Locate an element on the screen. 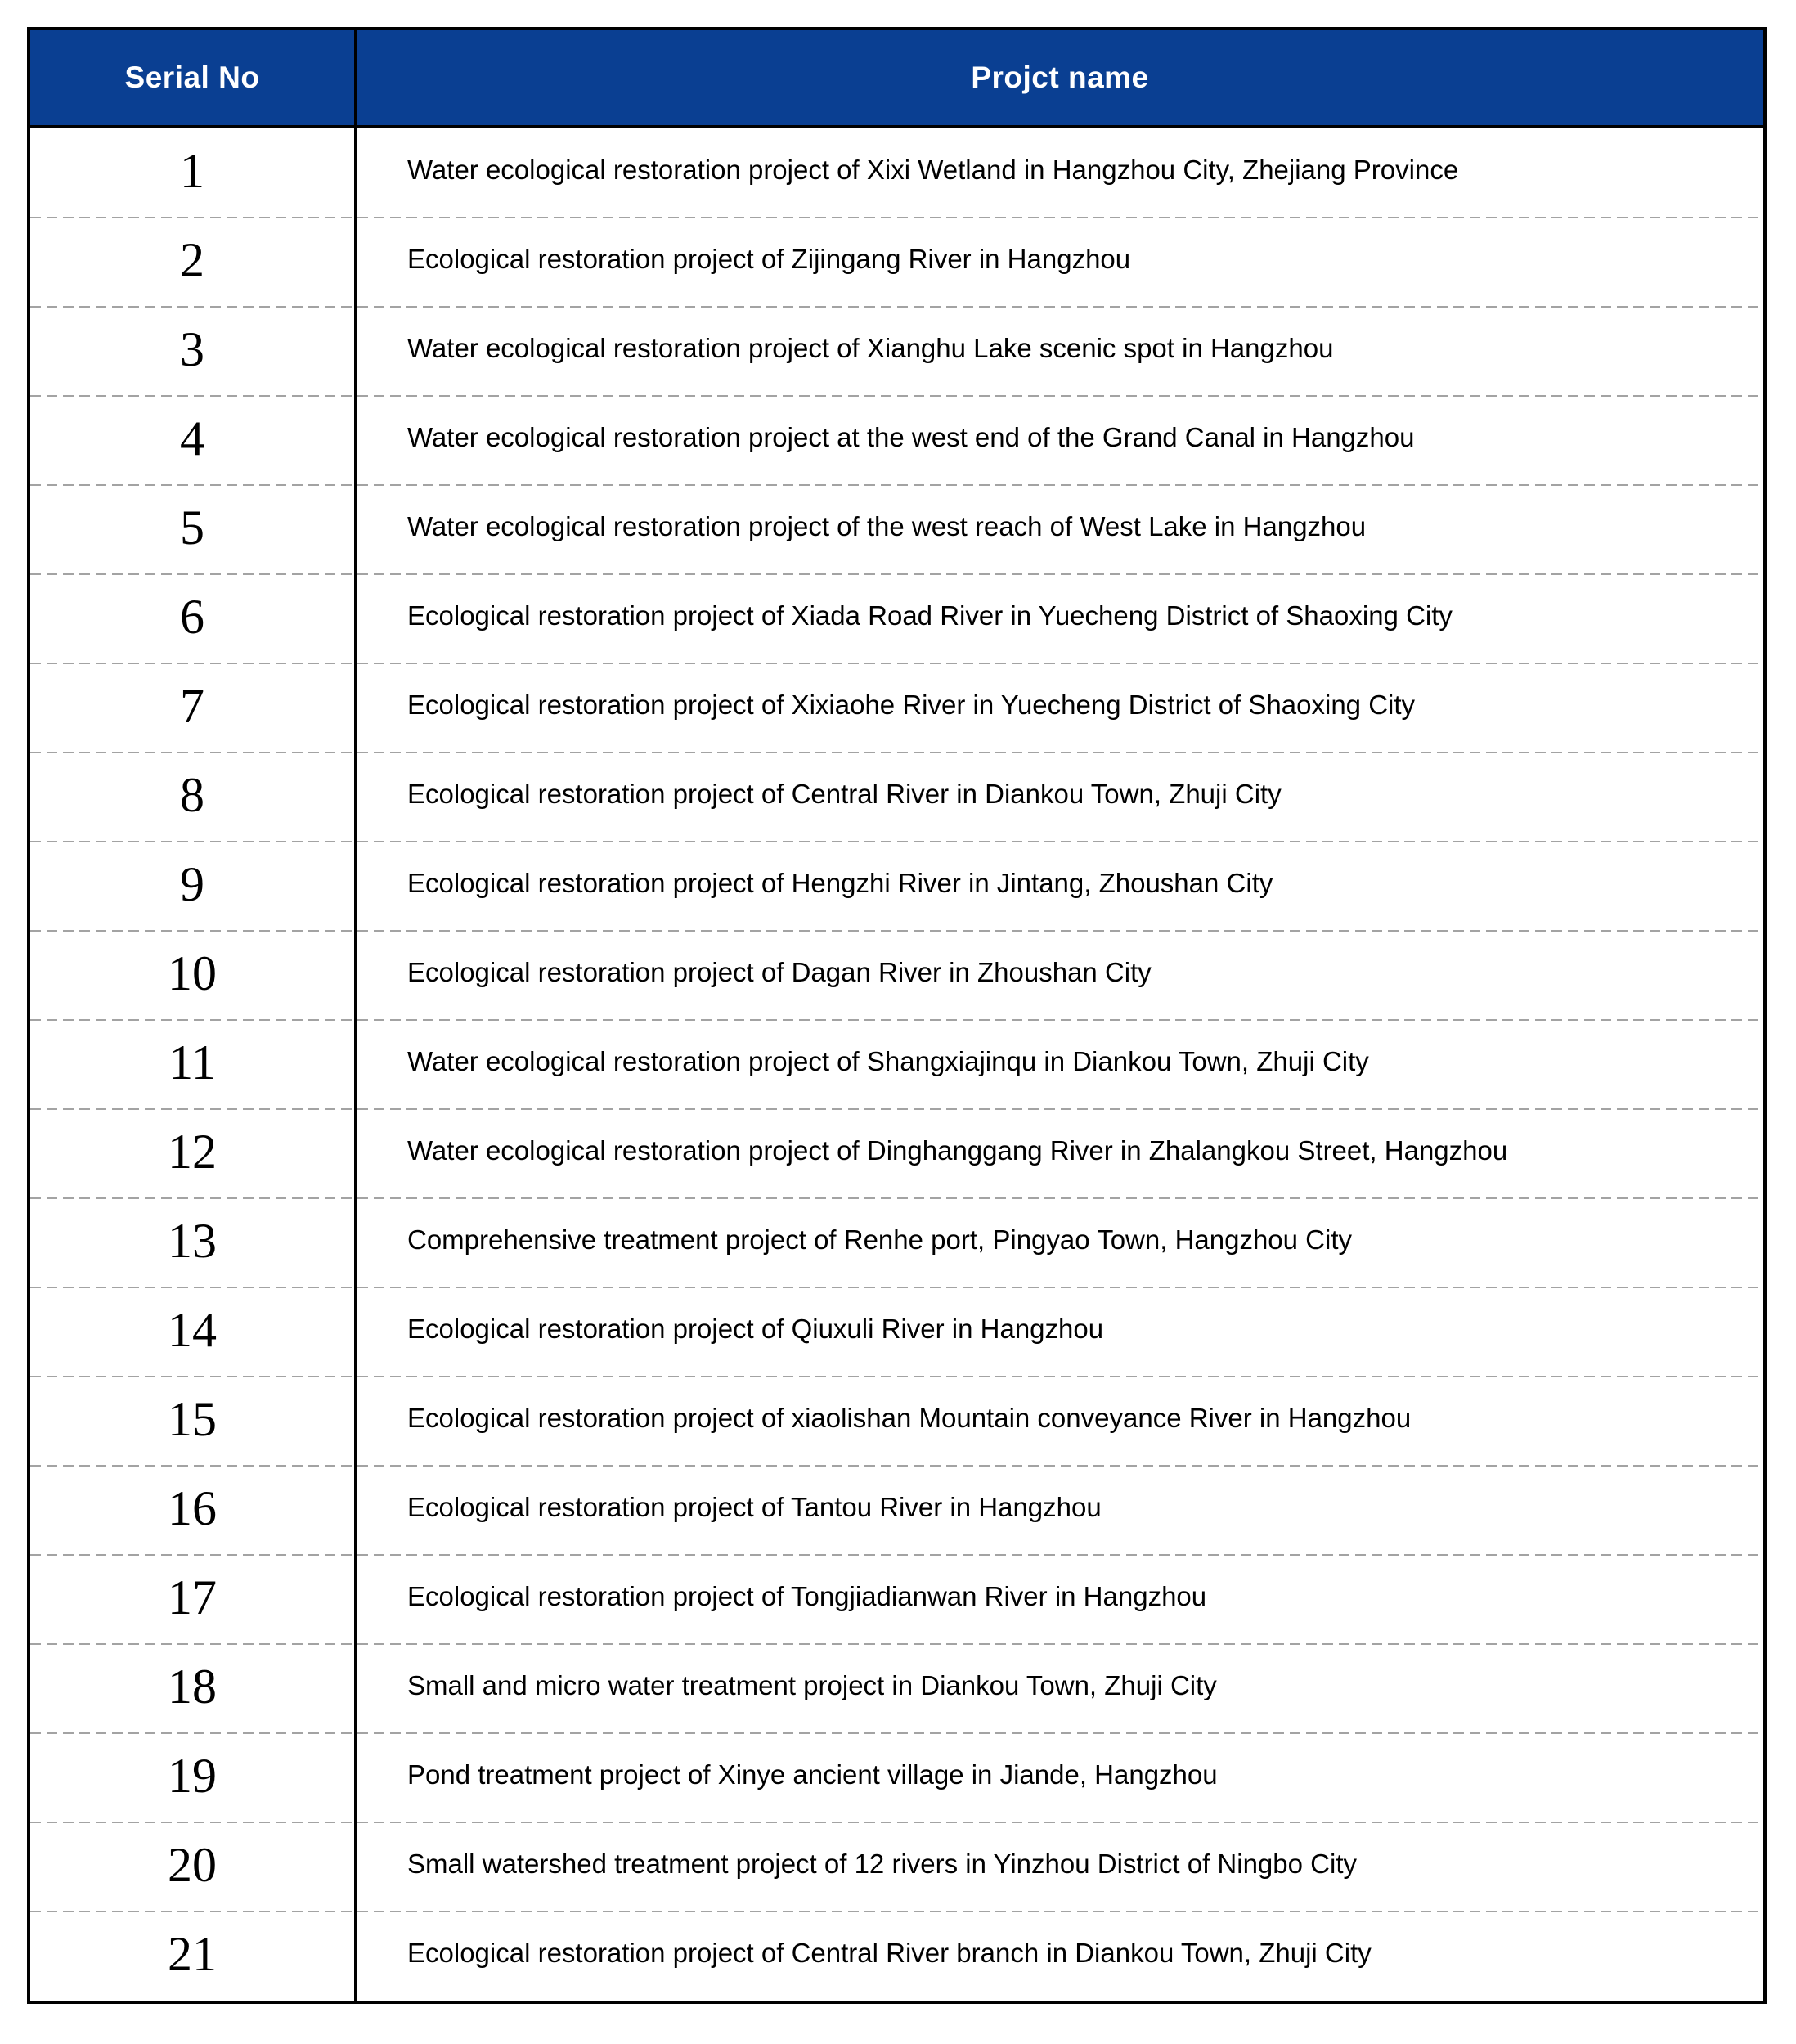  serial-number-cell: 17 is located at coordinates (193, 1599).